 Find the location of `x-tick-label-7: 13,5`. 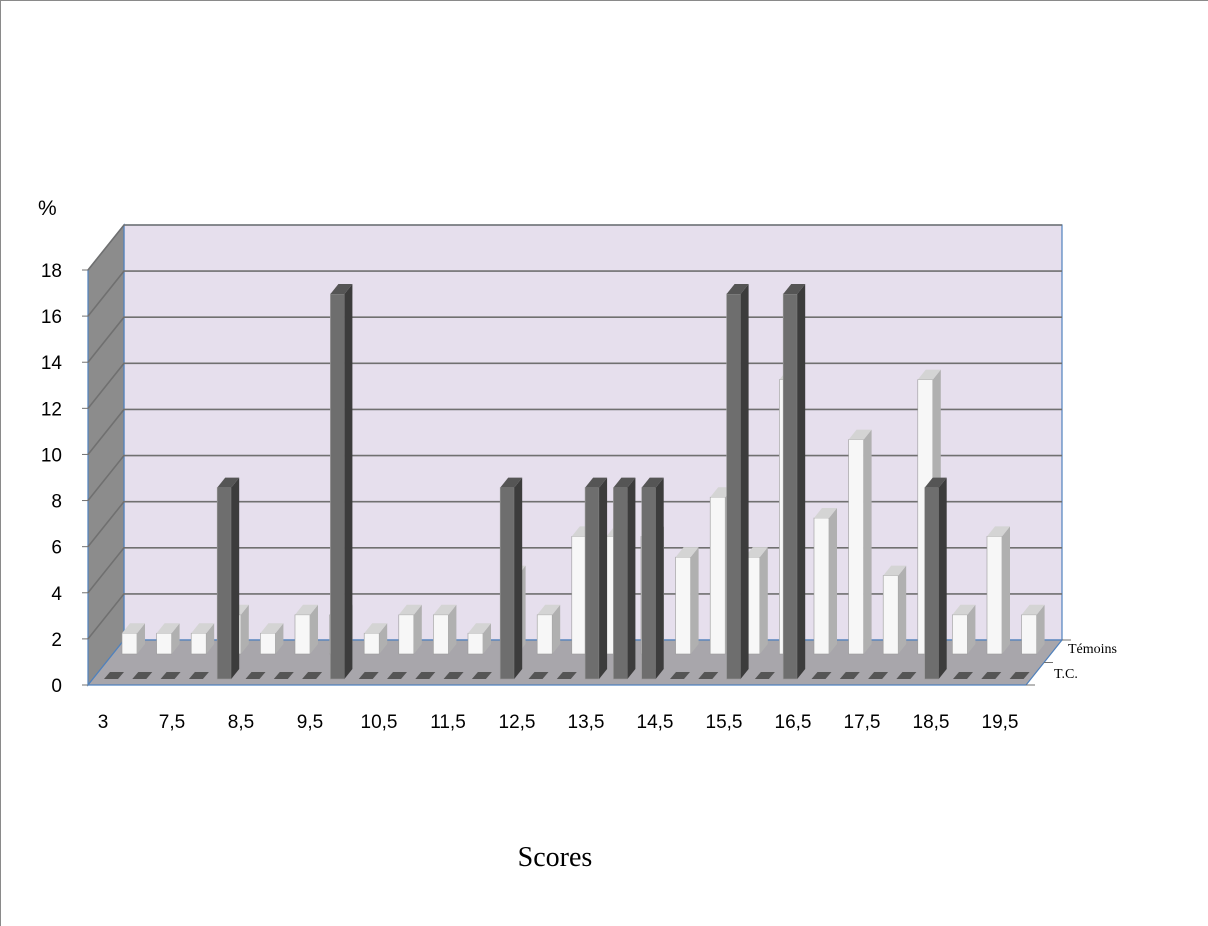

x-tick-label-7: 13,5 is located at coordinates (586, 722).